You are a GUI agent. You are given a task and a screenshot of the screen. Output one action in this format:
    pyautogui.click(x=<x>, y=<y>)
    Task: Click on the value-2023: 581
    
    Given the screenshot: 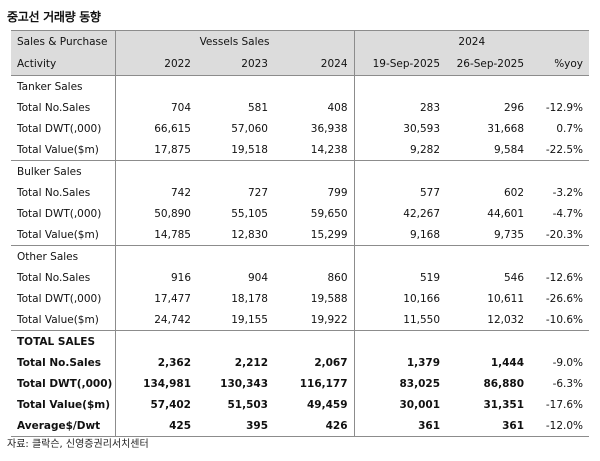 What is the action you would take?
    pyautogui.click(x=257, y=107)
    